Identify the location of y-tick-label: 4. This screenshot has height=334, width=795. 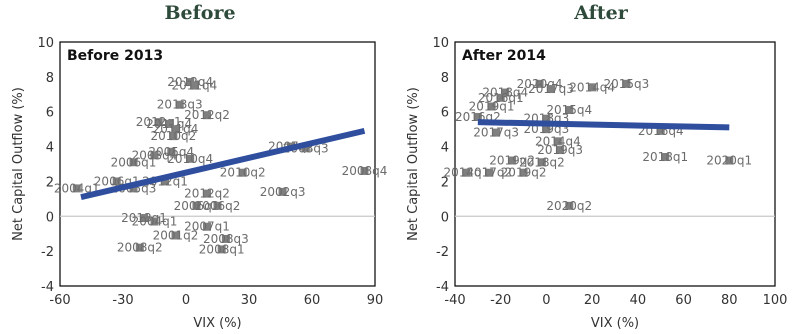
(445, 148).